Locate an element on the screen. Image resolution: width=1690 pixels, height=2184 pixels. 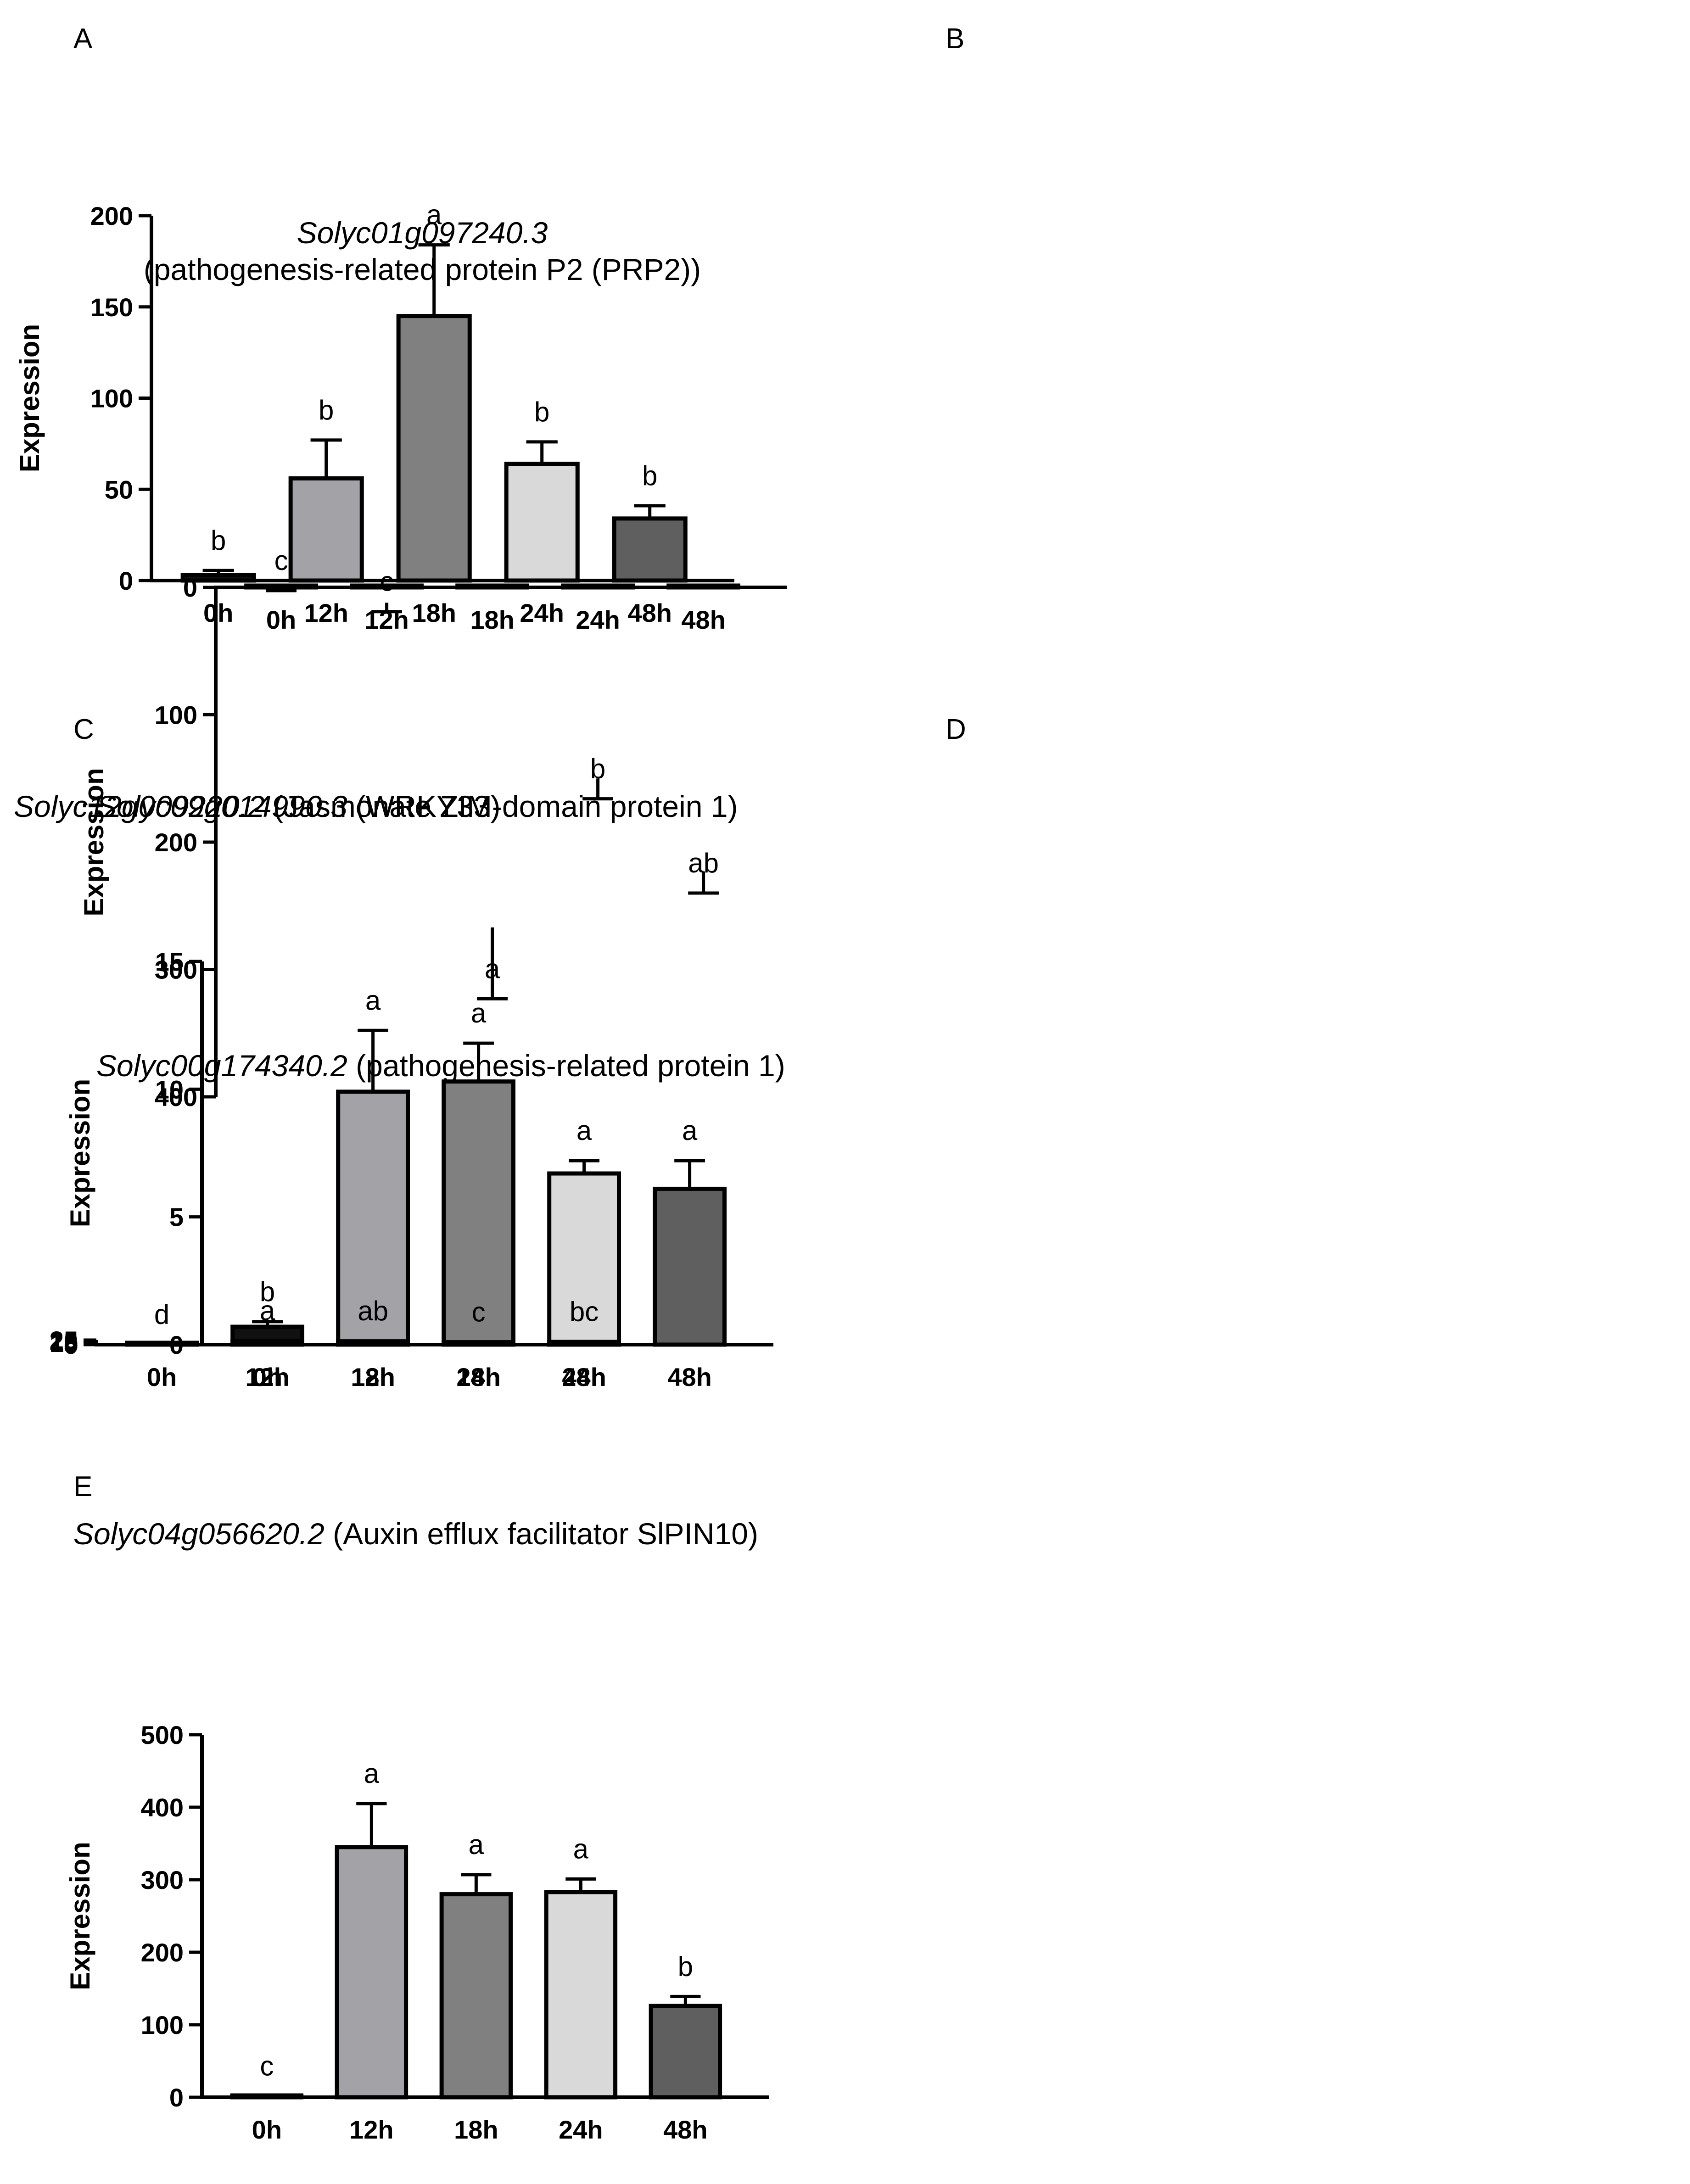
y-tick-label: 300 is located at coordinates (162, 1880).